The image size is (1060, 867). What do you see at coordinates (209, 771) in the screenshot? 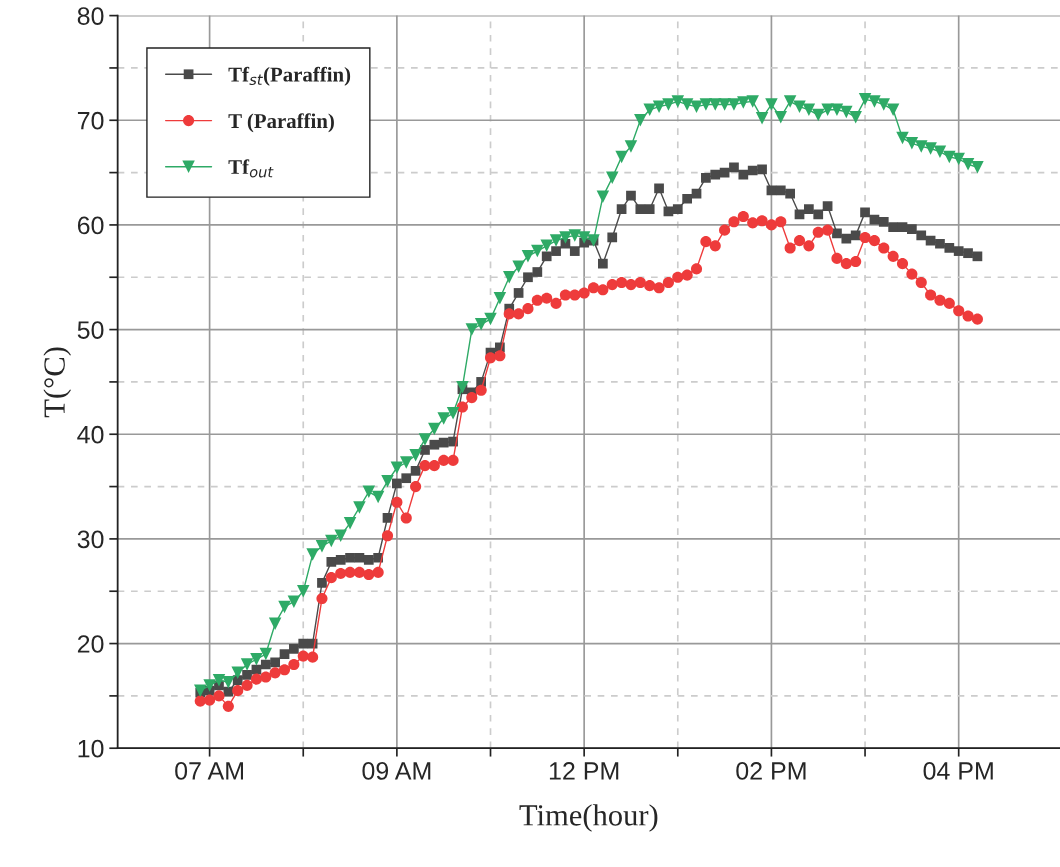
I see `x-tick-label: 07 AM` at bounding box center [209, 771].